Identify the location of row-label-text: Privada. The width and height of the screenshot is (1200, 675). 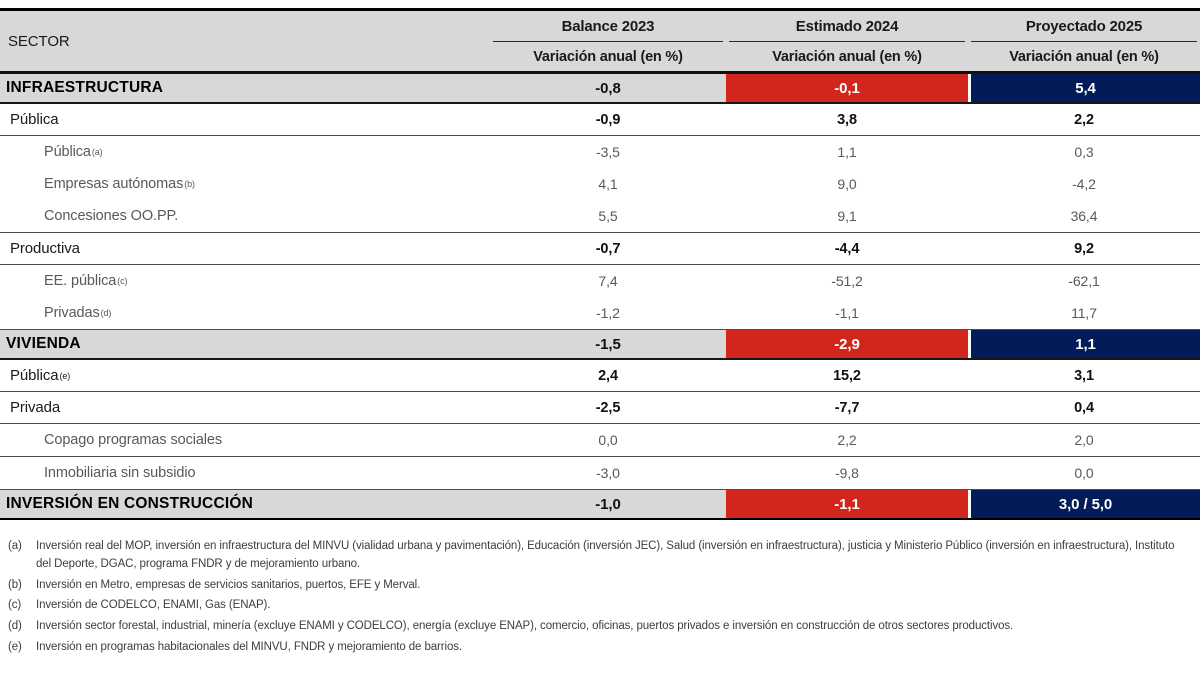
(35, 407).